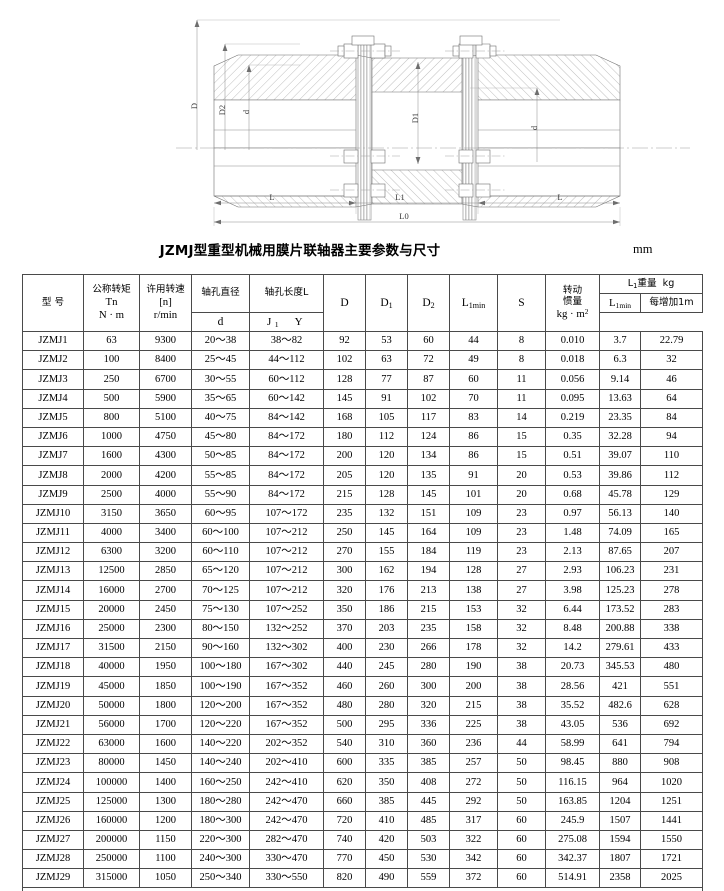 Image resolution: width=724 pixels, height=891 pixels. Describe the element at coordinates (428, 667) in the screenshot. I see `cell-D2: 280` at that location.